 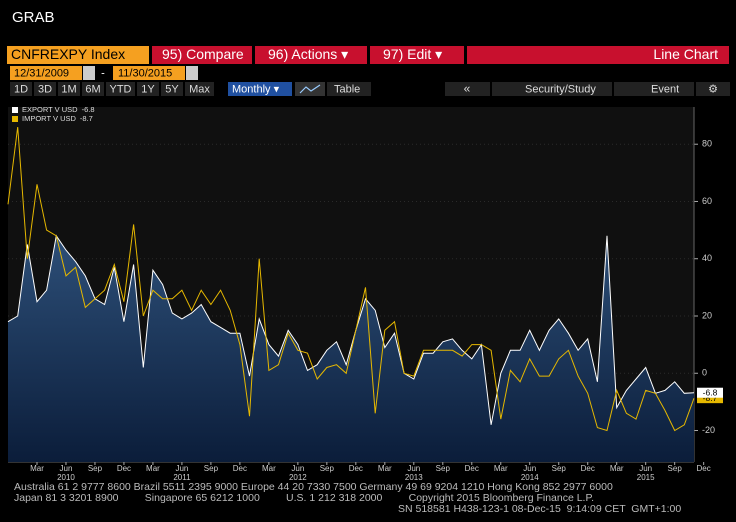 What do you see at coordinates (298, 477) in the screenshot?
I see `year-label: 2012` at bounding box center [298, 477].